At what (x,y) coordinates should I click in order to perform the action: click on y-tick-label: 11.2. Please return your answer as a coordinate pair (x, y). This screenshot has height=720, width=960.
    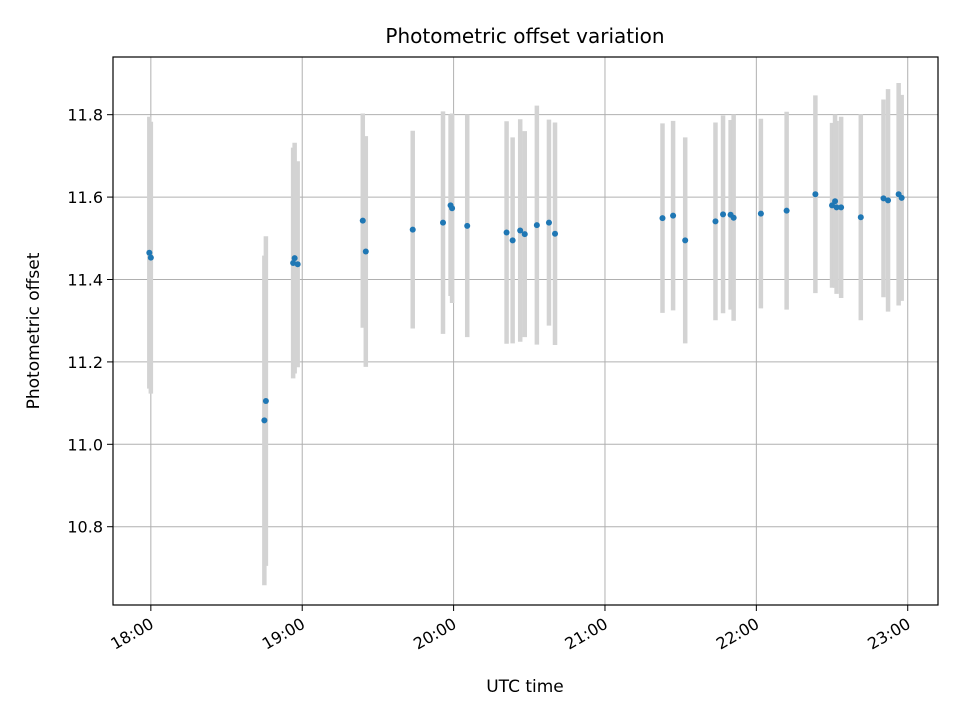
    Looking at the image, I should click on (85, 362).